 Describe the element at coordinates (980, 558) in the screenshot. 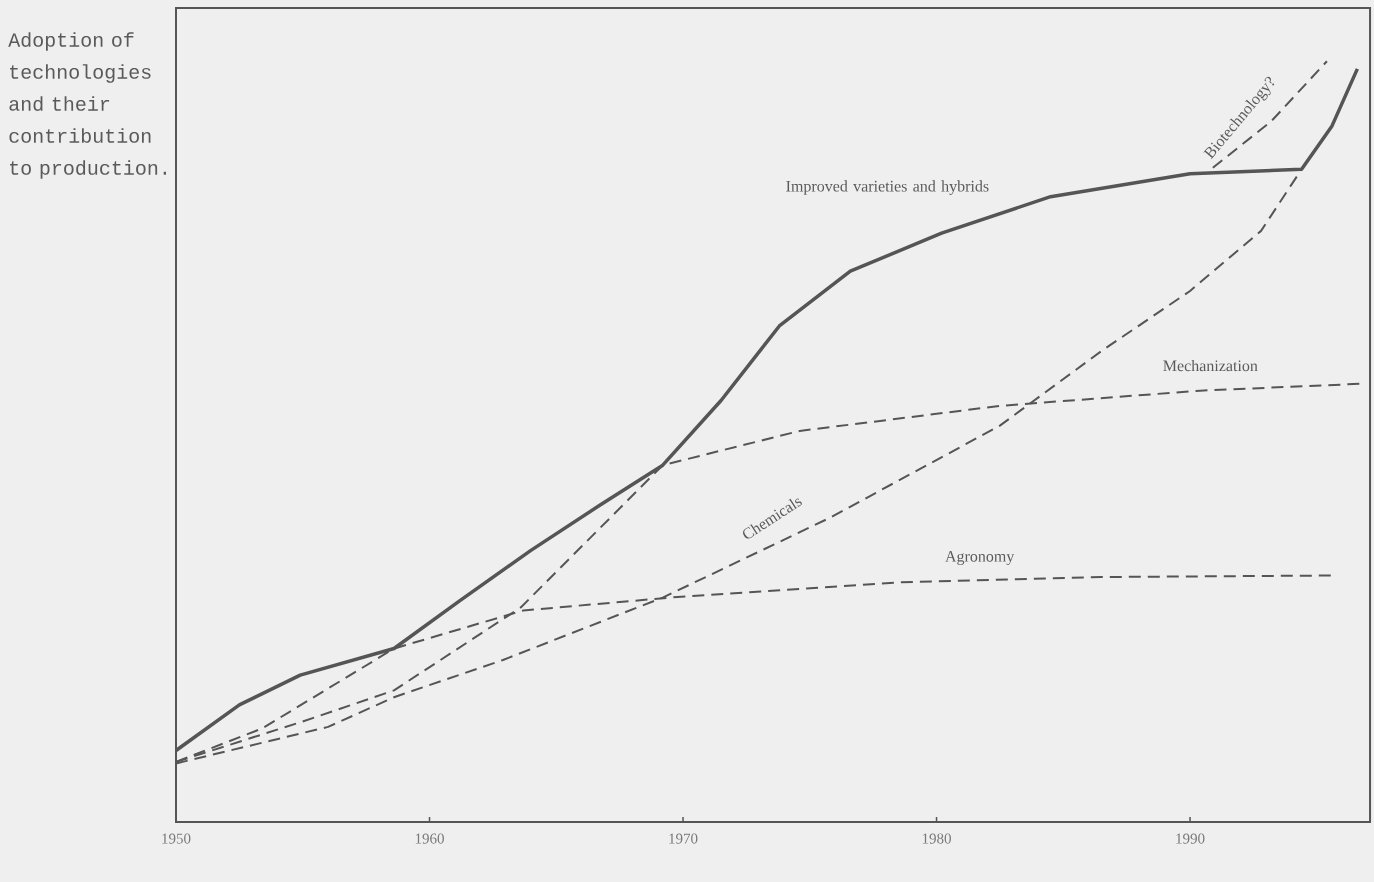

I see `series-label: Agronomy` at that location.